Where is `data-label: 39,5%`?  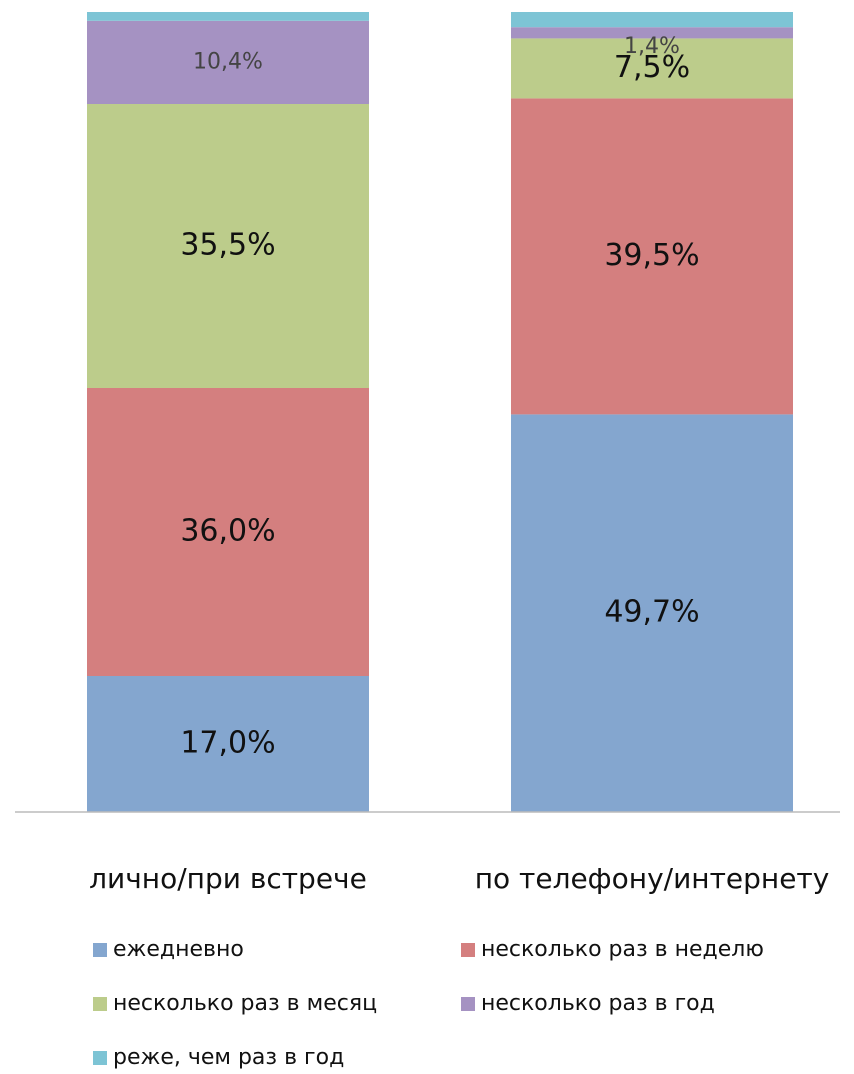
data-label: 39,5% is located at coordinates (651, 255).